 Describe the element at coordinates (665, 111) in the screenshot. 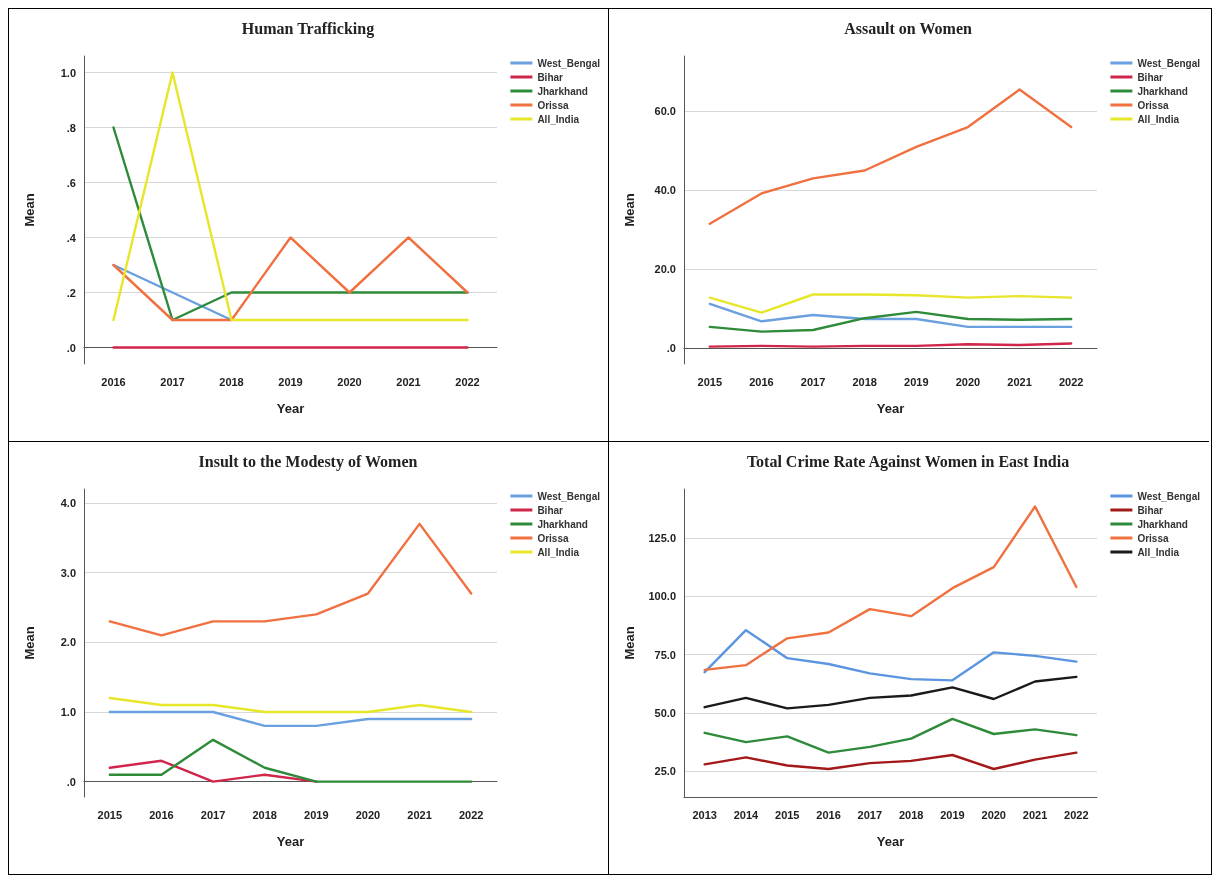

I see `y-tick-label: 60.0` at that location.